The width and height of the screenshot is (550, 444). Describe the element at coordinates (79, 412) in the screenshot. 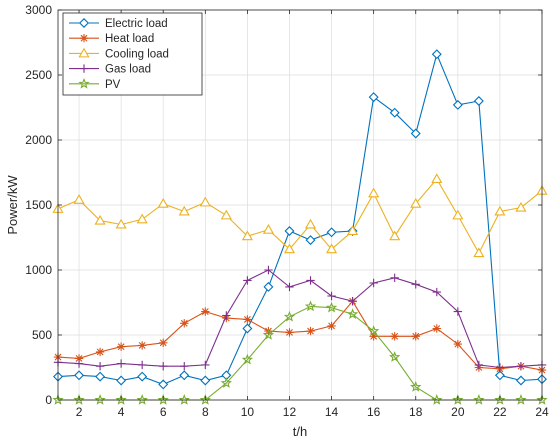

I see `x-tick-label: 2` at that location.